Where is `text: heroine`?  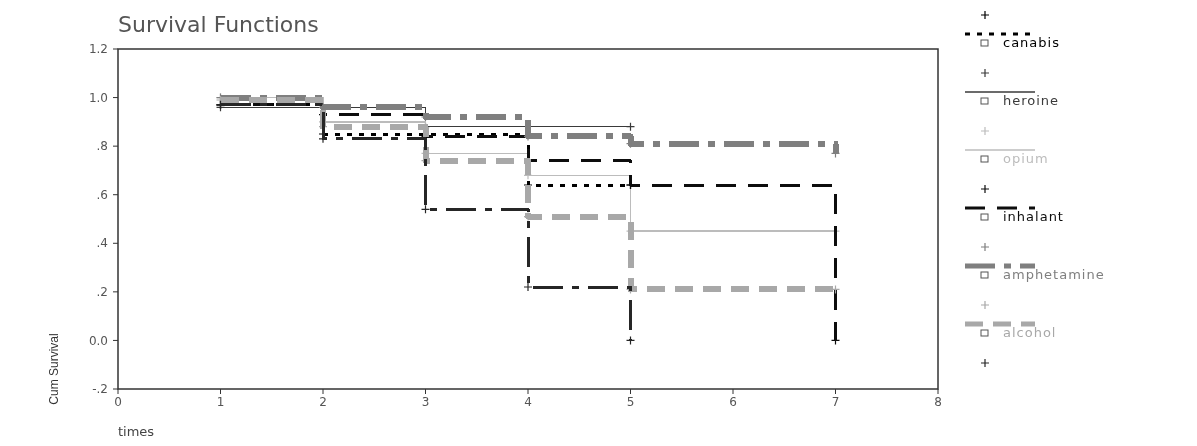
text: heroine is located at coordinates (1031, 100).